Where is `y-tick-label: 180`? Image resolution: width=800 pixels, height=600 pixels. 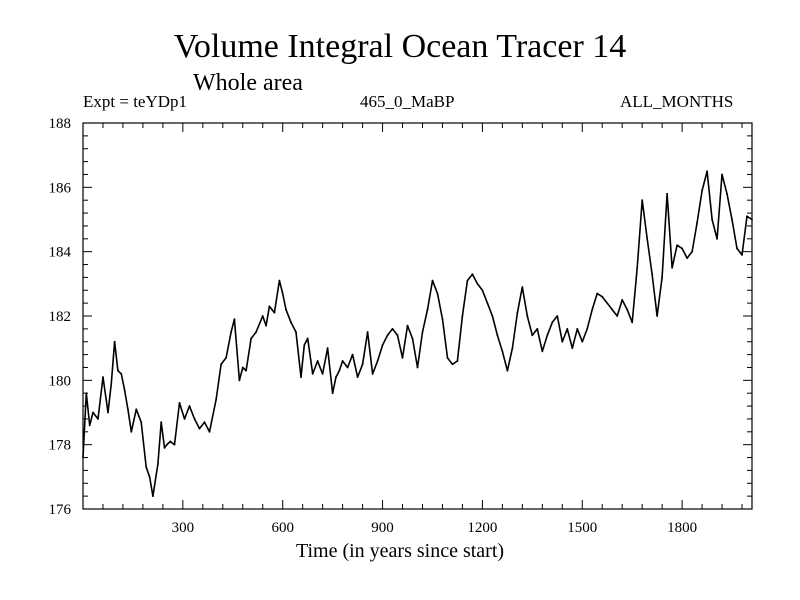 y-tick-label: 180 is located at coordinates (60, 381).